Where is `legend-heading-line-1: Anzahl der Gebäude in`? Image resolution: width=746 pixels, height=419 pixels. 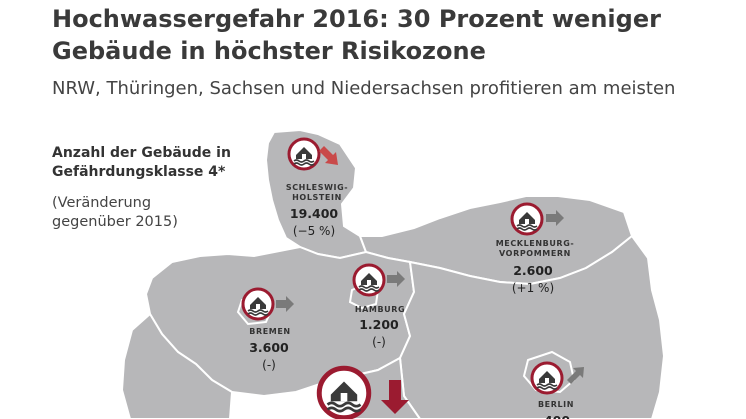
legend-heading-line-1: Anzahl der Gebäude in is located at coordinates (141, 153).